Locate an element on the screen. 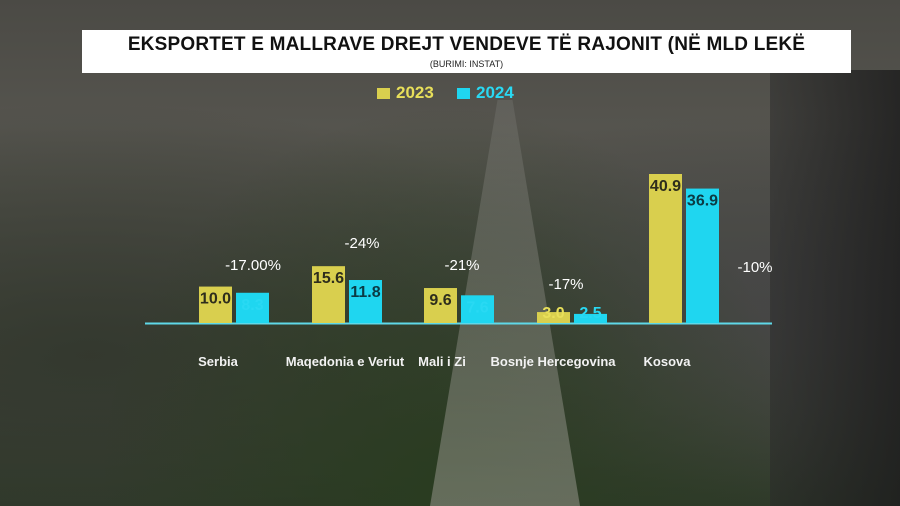 The width and height of the screenshot is (900, 506). data-label-2023-1: 10.0 is located at coordinates (215, 299).